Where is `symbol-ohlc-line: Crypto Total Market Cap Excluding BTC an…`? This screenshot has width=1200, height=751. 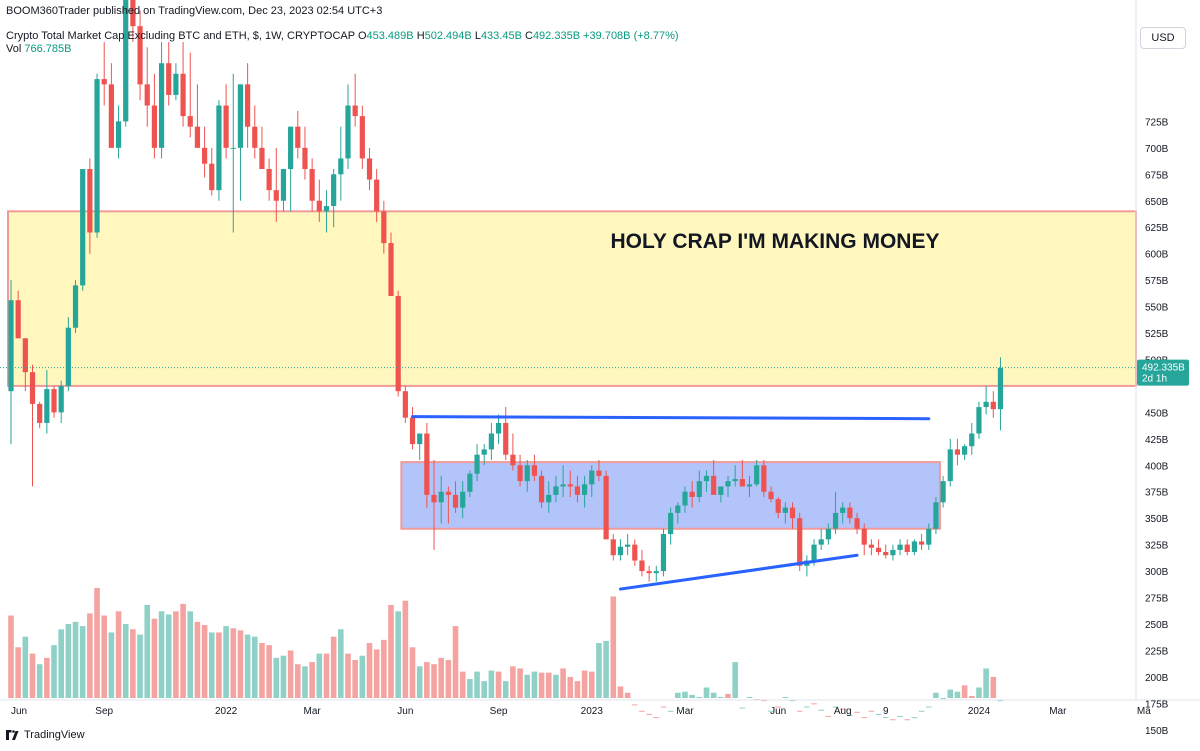 symbol-ohlc-line: Crypto Total Market Cap Excluding BTC an… is located at coordinates (342, 36).